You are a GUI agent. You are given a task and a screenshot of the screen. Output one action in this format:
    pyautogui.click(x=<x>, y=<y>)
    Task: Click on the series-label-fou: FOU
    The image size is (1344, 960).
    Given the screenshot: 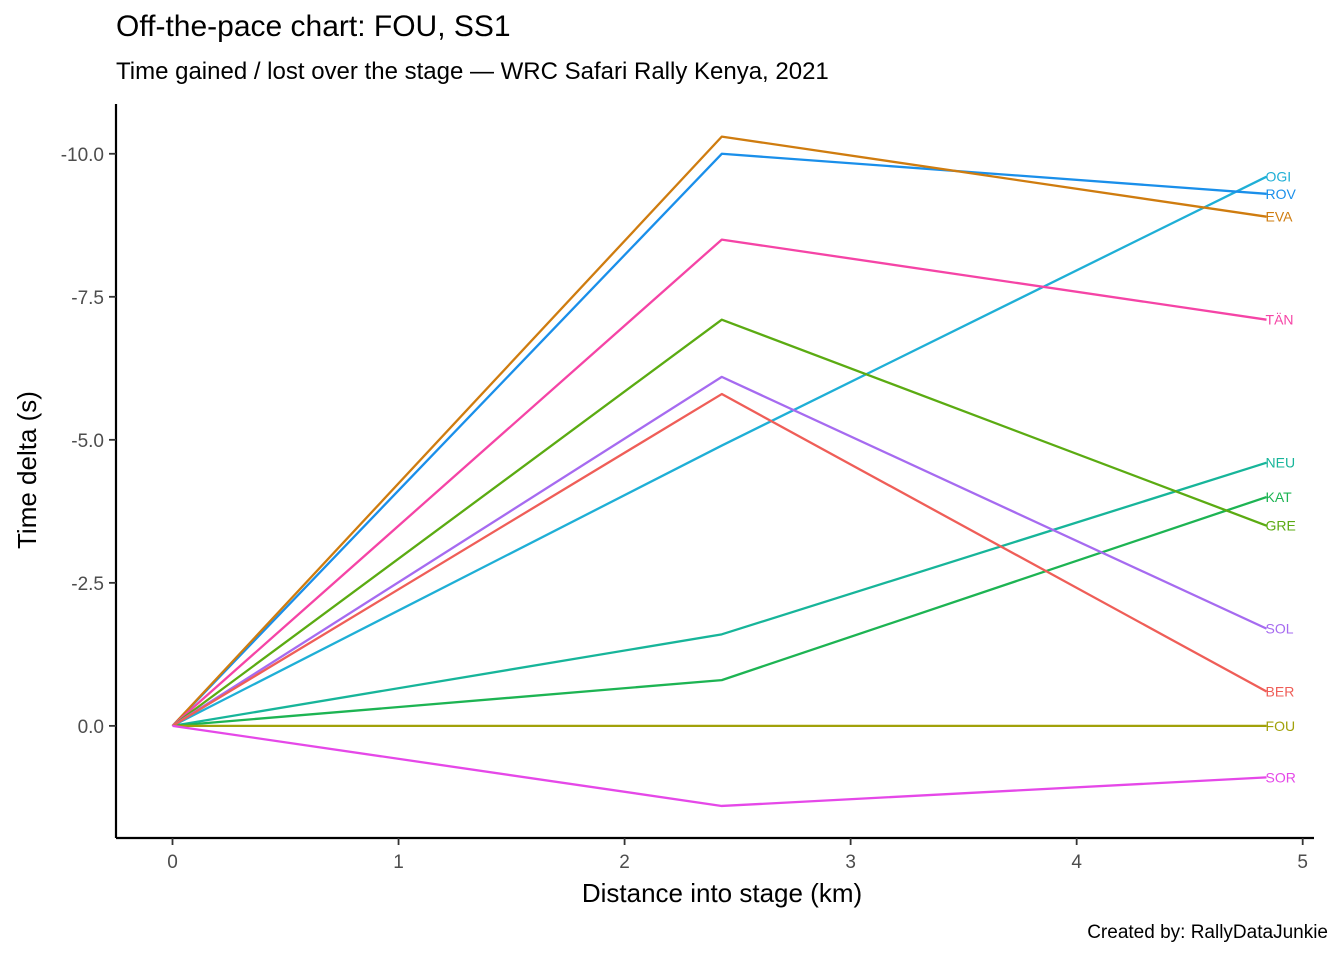 What is the action you would take?
    pyautogui.click(x=1281, y=726)
    